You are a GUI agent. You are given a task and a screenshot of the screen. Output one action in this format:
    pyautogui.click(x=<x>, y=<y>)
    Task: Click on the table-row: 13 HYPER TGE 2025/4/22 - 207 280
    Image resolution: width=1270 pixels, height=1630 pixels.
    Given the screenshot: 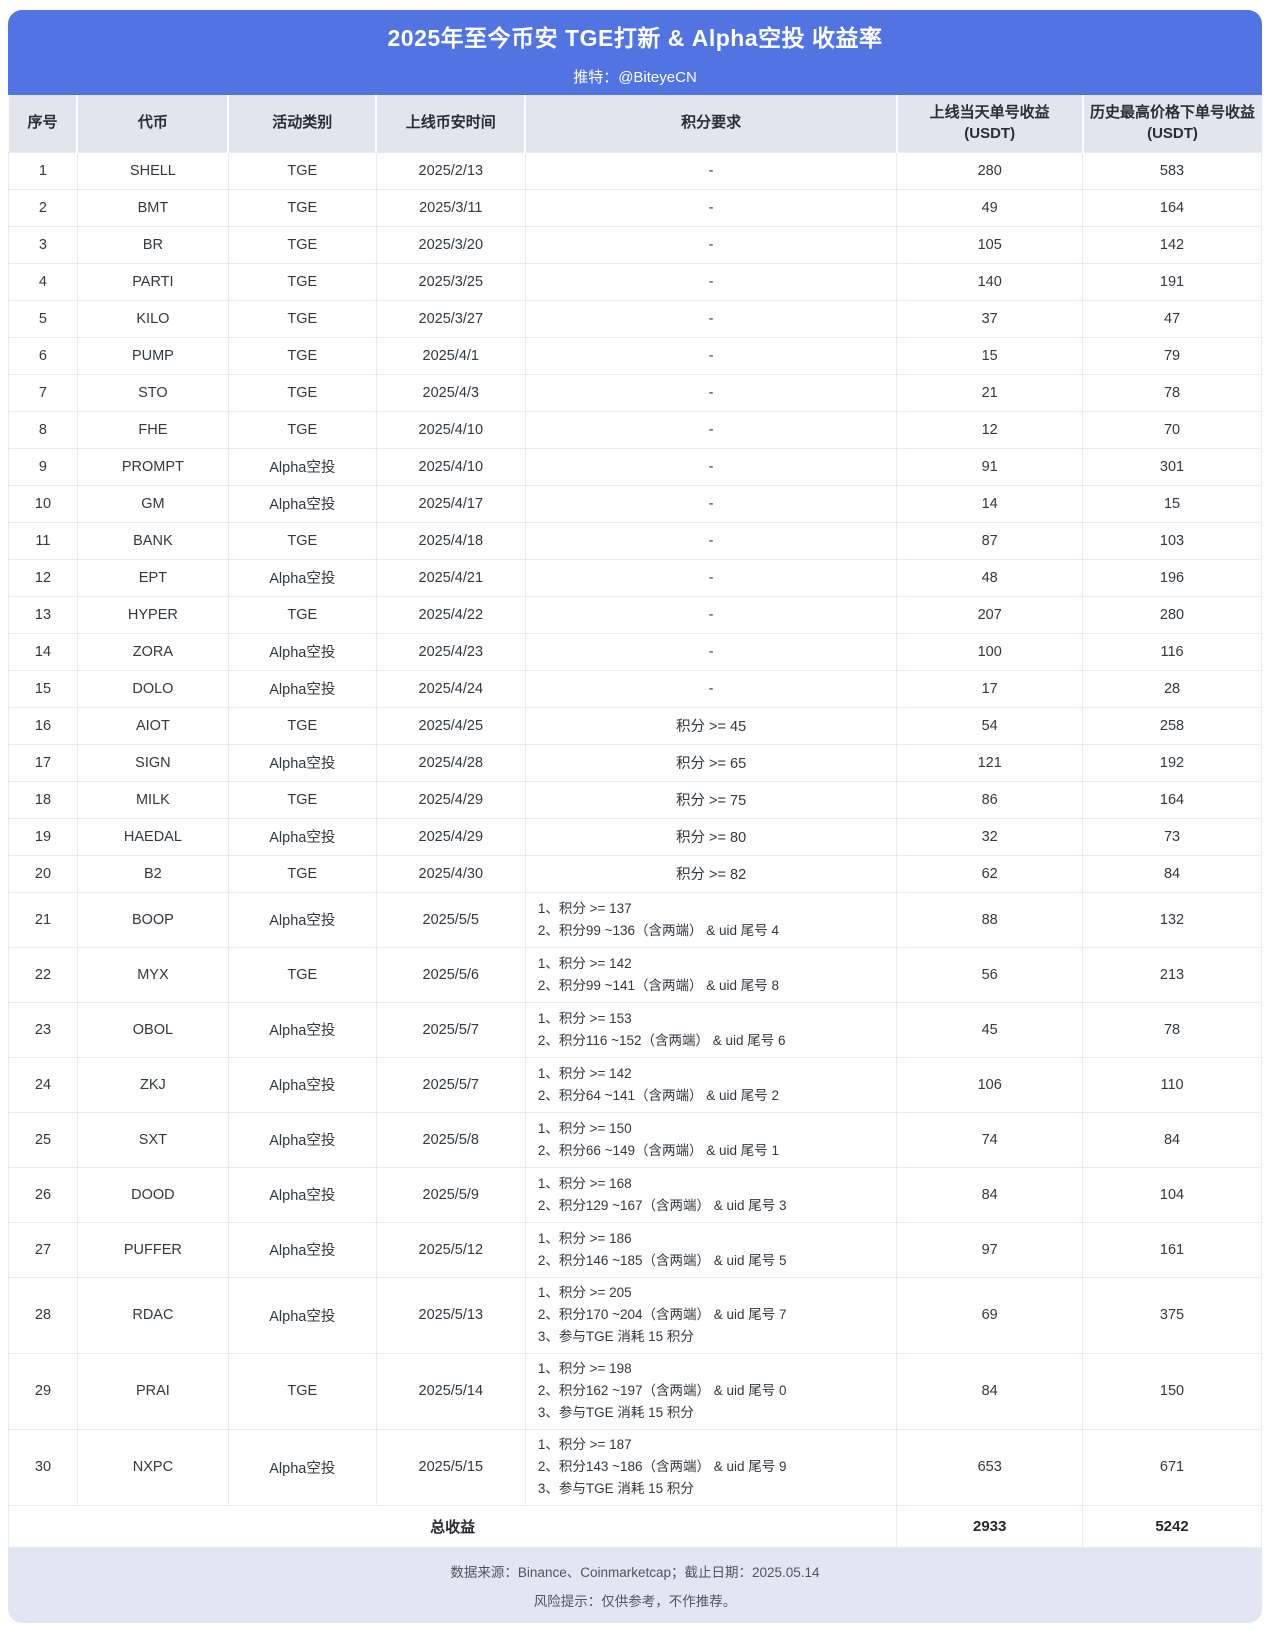 What is the action you would take?
    pyautogui.click(x=635, y=614)
    